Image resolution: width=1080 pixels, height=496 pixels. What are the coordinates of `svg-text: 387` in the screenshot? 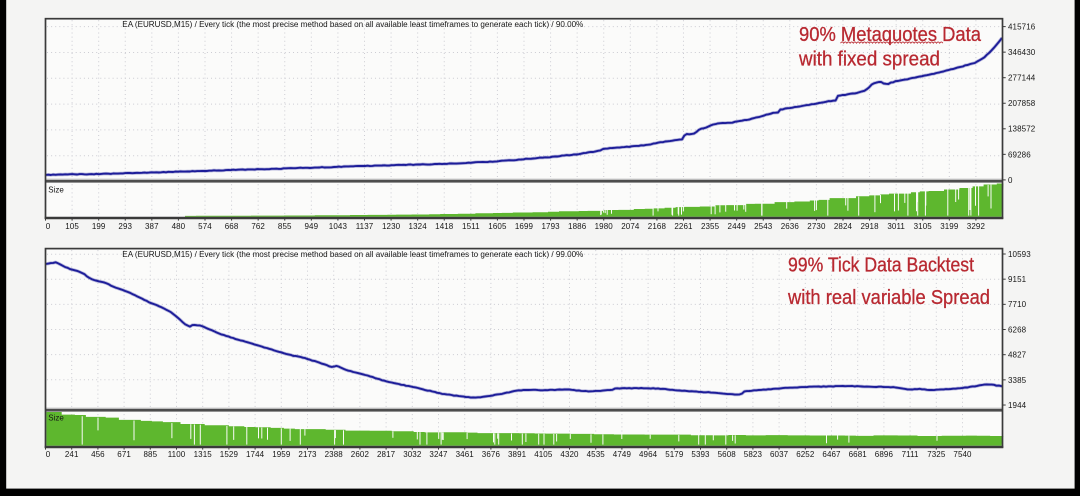 It's located at (152, 226).